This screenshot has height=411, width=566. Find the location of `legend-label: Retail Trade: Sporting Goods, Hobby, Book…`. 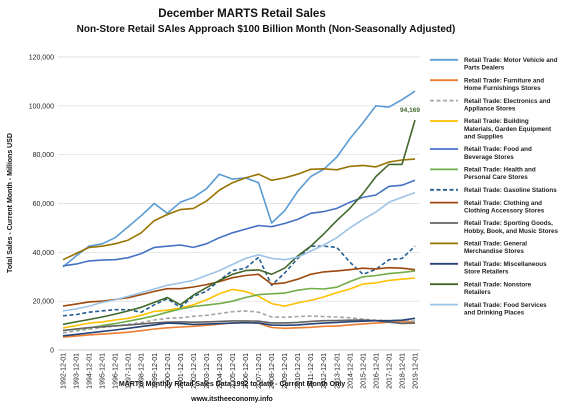

legend-label: Retail Trade: Sporting Goods, Hobby, Book… is located at coordinates (511, 227).